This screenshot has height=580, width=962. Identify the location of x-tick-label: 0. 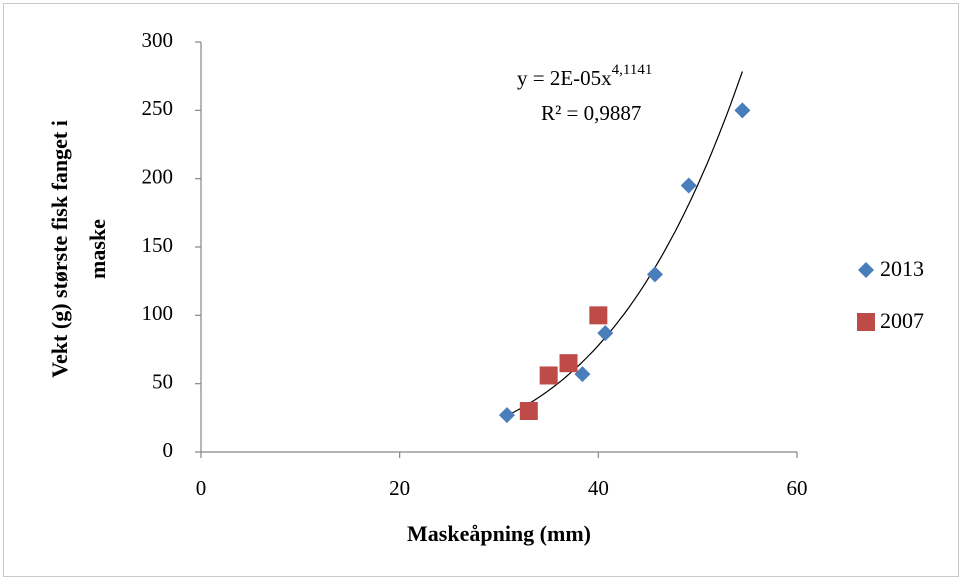
(201, 488).